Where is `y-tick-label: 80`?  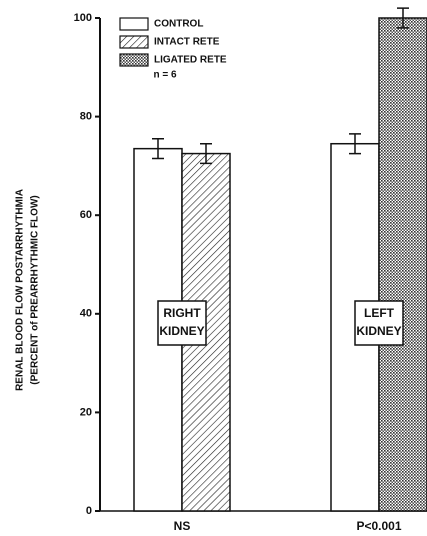
y-tick-label: 80 is located at coordinates (86, 117).